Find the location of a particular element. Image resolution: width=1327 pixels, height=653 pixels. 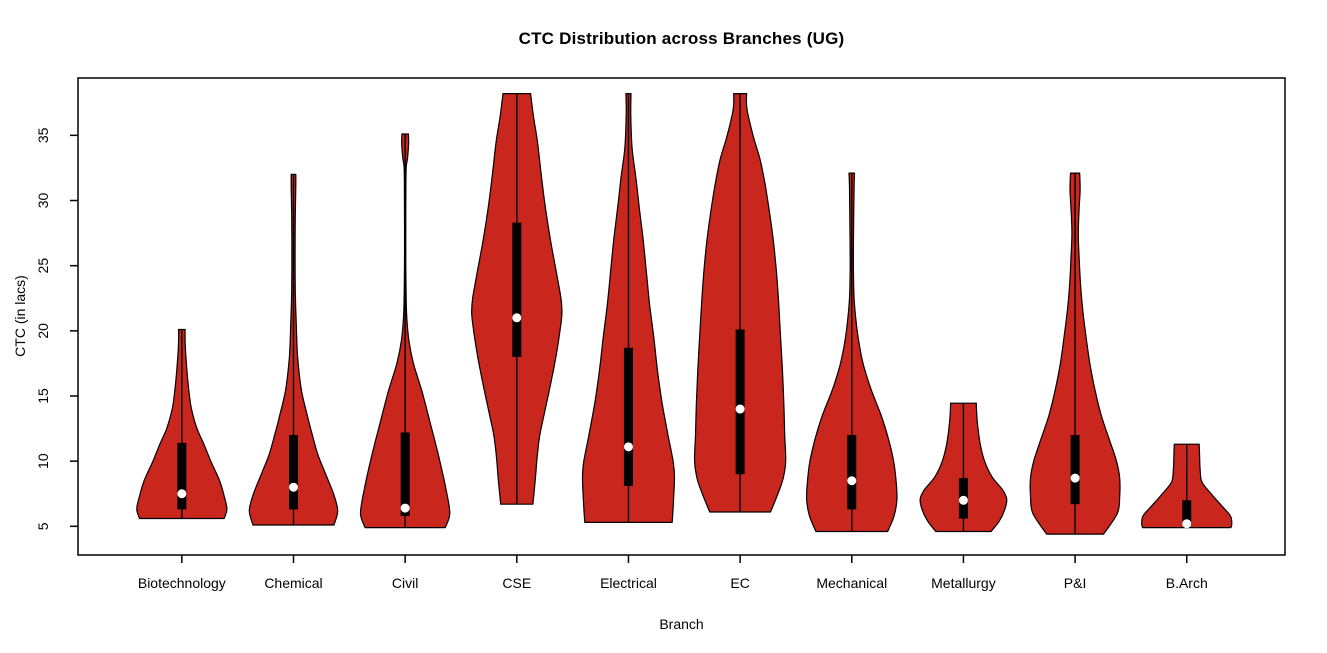

y-tick-label: 10 is located at coordinates (43, 461).